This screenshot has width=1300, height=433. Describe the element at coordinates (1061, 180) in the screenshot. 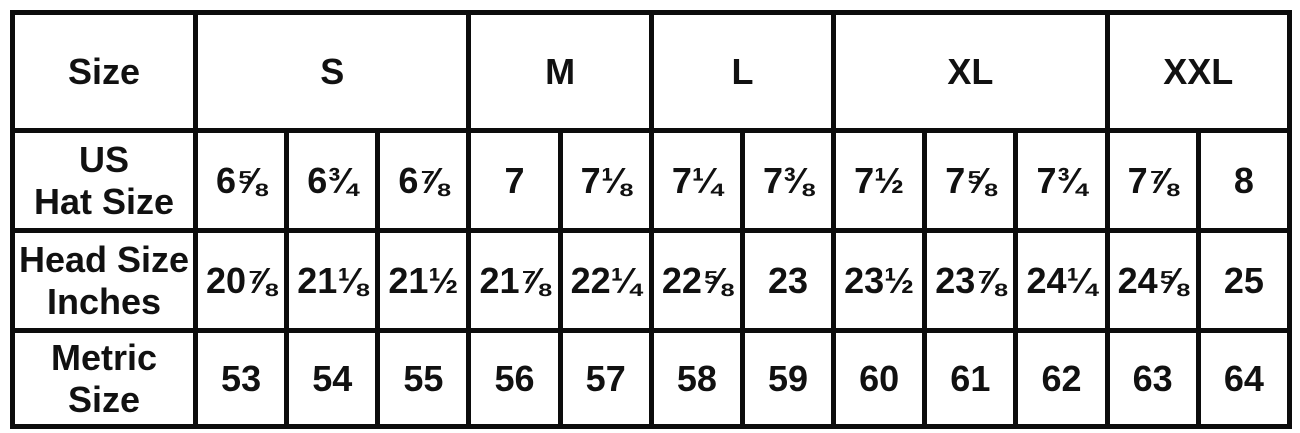

I see `us-hat-size-value: 7¾` at that location.